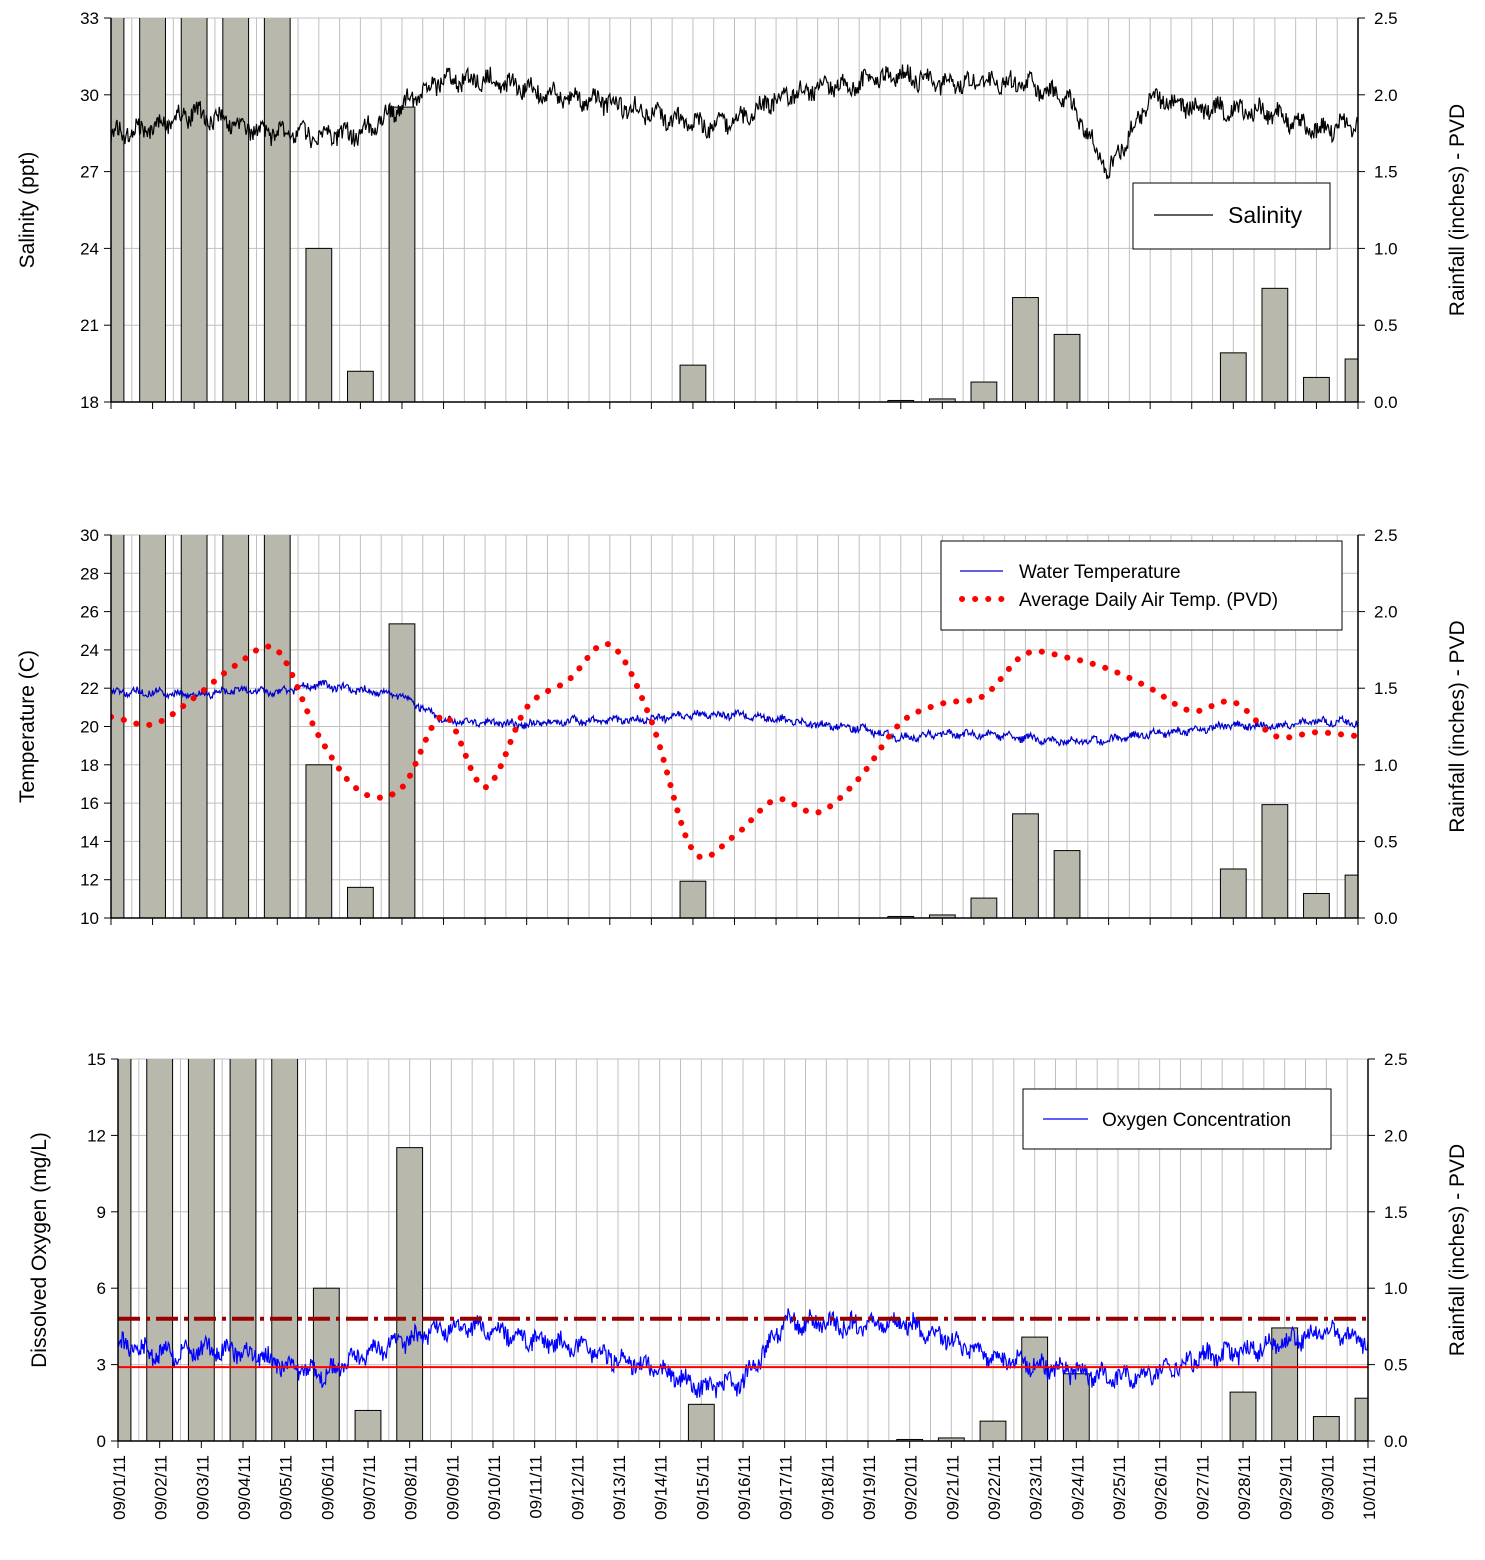  I want to click on air-temperature-line, so click(734, 750).